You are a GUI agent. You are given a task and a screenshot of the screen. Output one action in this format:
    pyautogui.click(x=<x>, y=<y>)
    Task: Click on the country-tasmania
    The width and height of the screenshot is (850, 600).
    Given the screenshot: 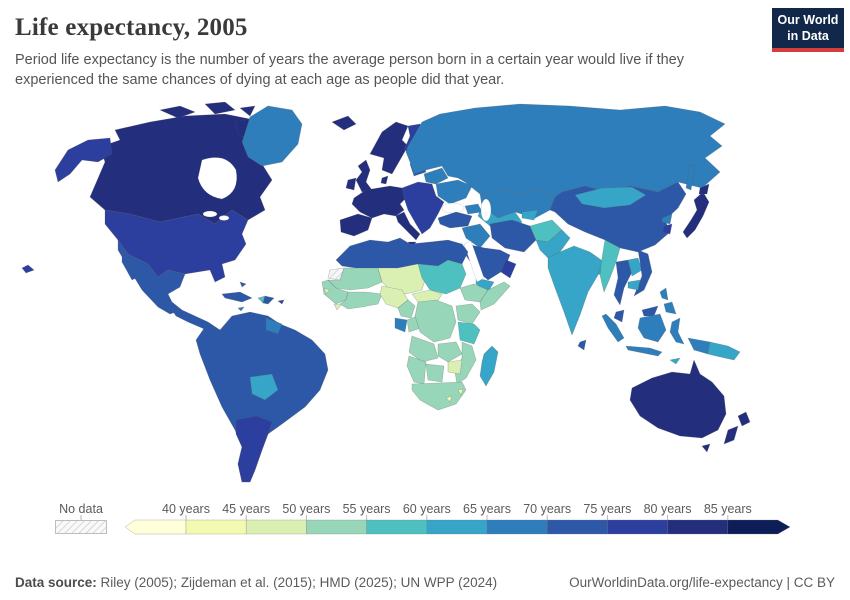 What is the action you would take?
    pyautogui.click(x=706, y=448)
    